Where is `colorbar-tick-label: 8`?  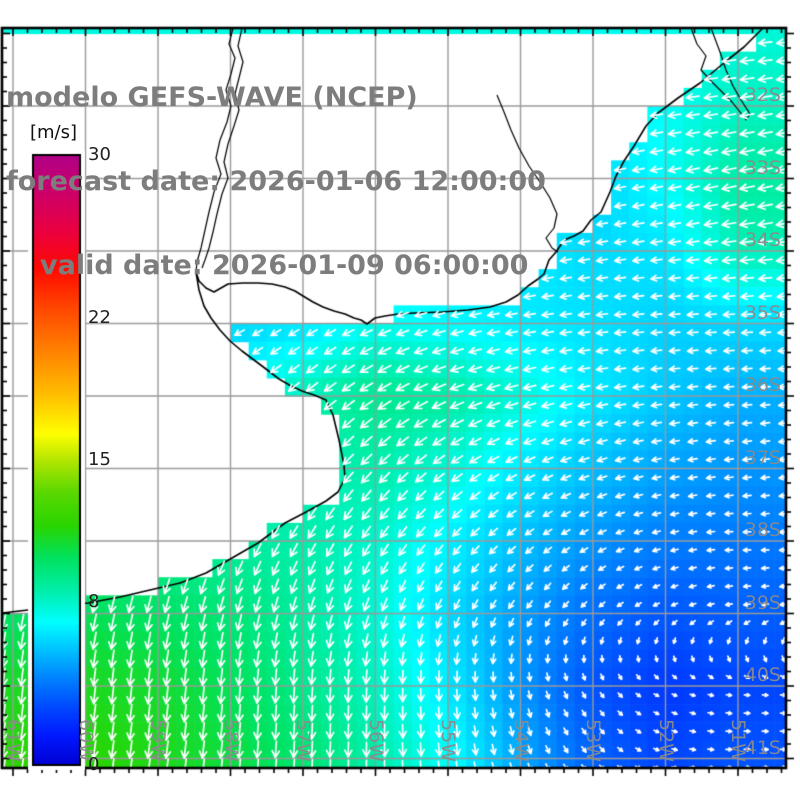 colorbar-tick-label: 8 is located at coordinates (94, 602).